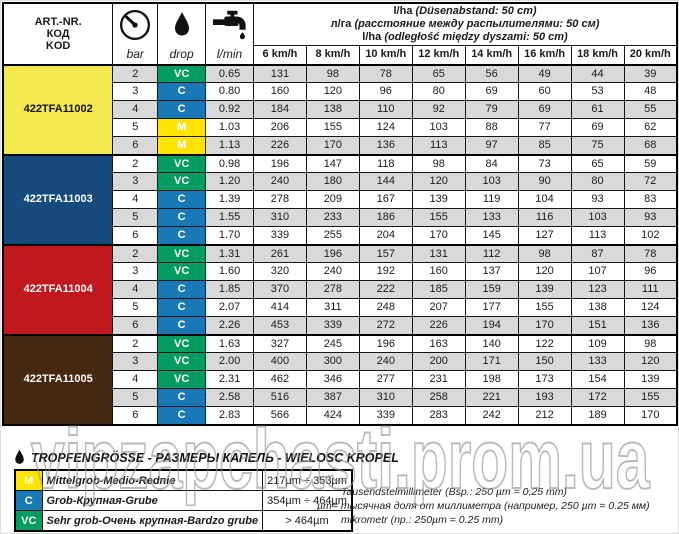 This screenshot has height=534, width=679. I want to click on table-row: 3 VC 2.00 400 300 240 200 171 150 133 120, so click(340, 361).